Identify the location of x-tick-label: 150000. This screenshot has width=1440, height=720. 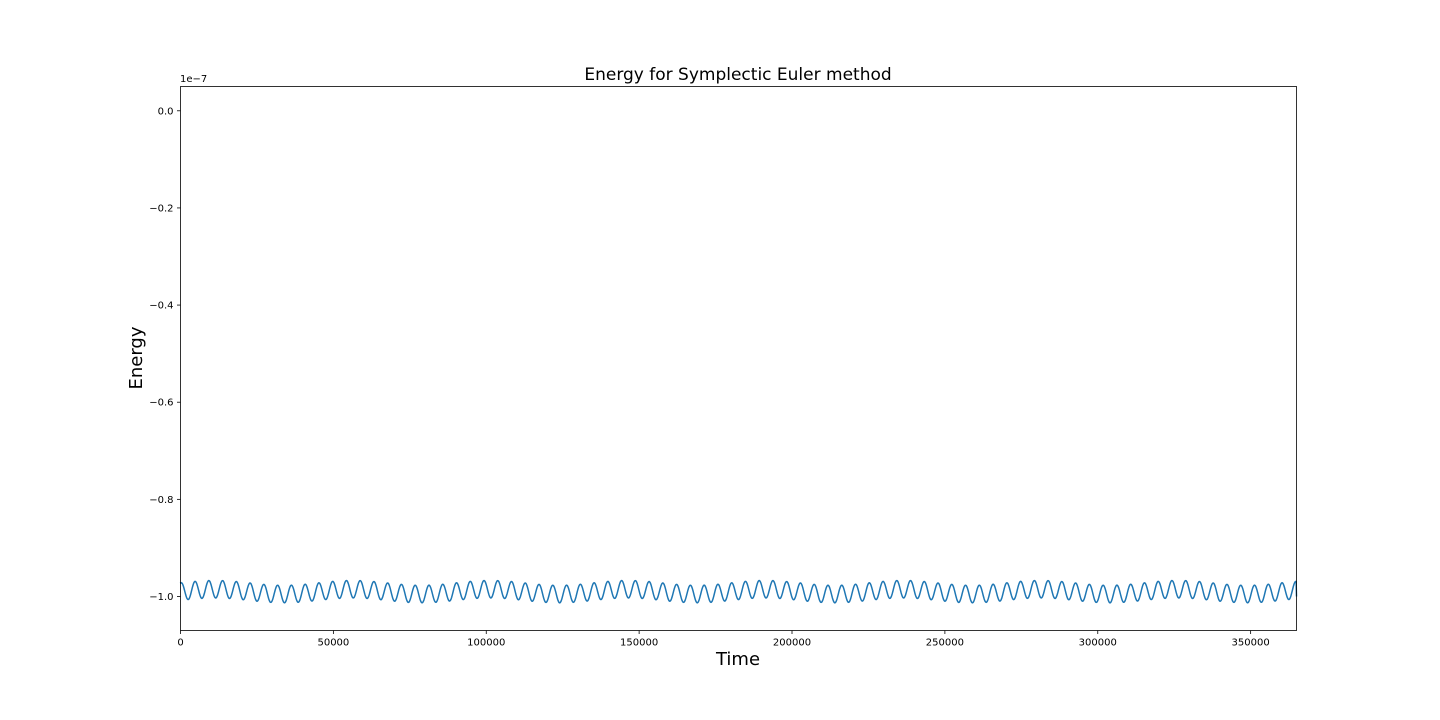
(639, 643).